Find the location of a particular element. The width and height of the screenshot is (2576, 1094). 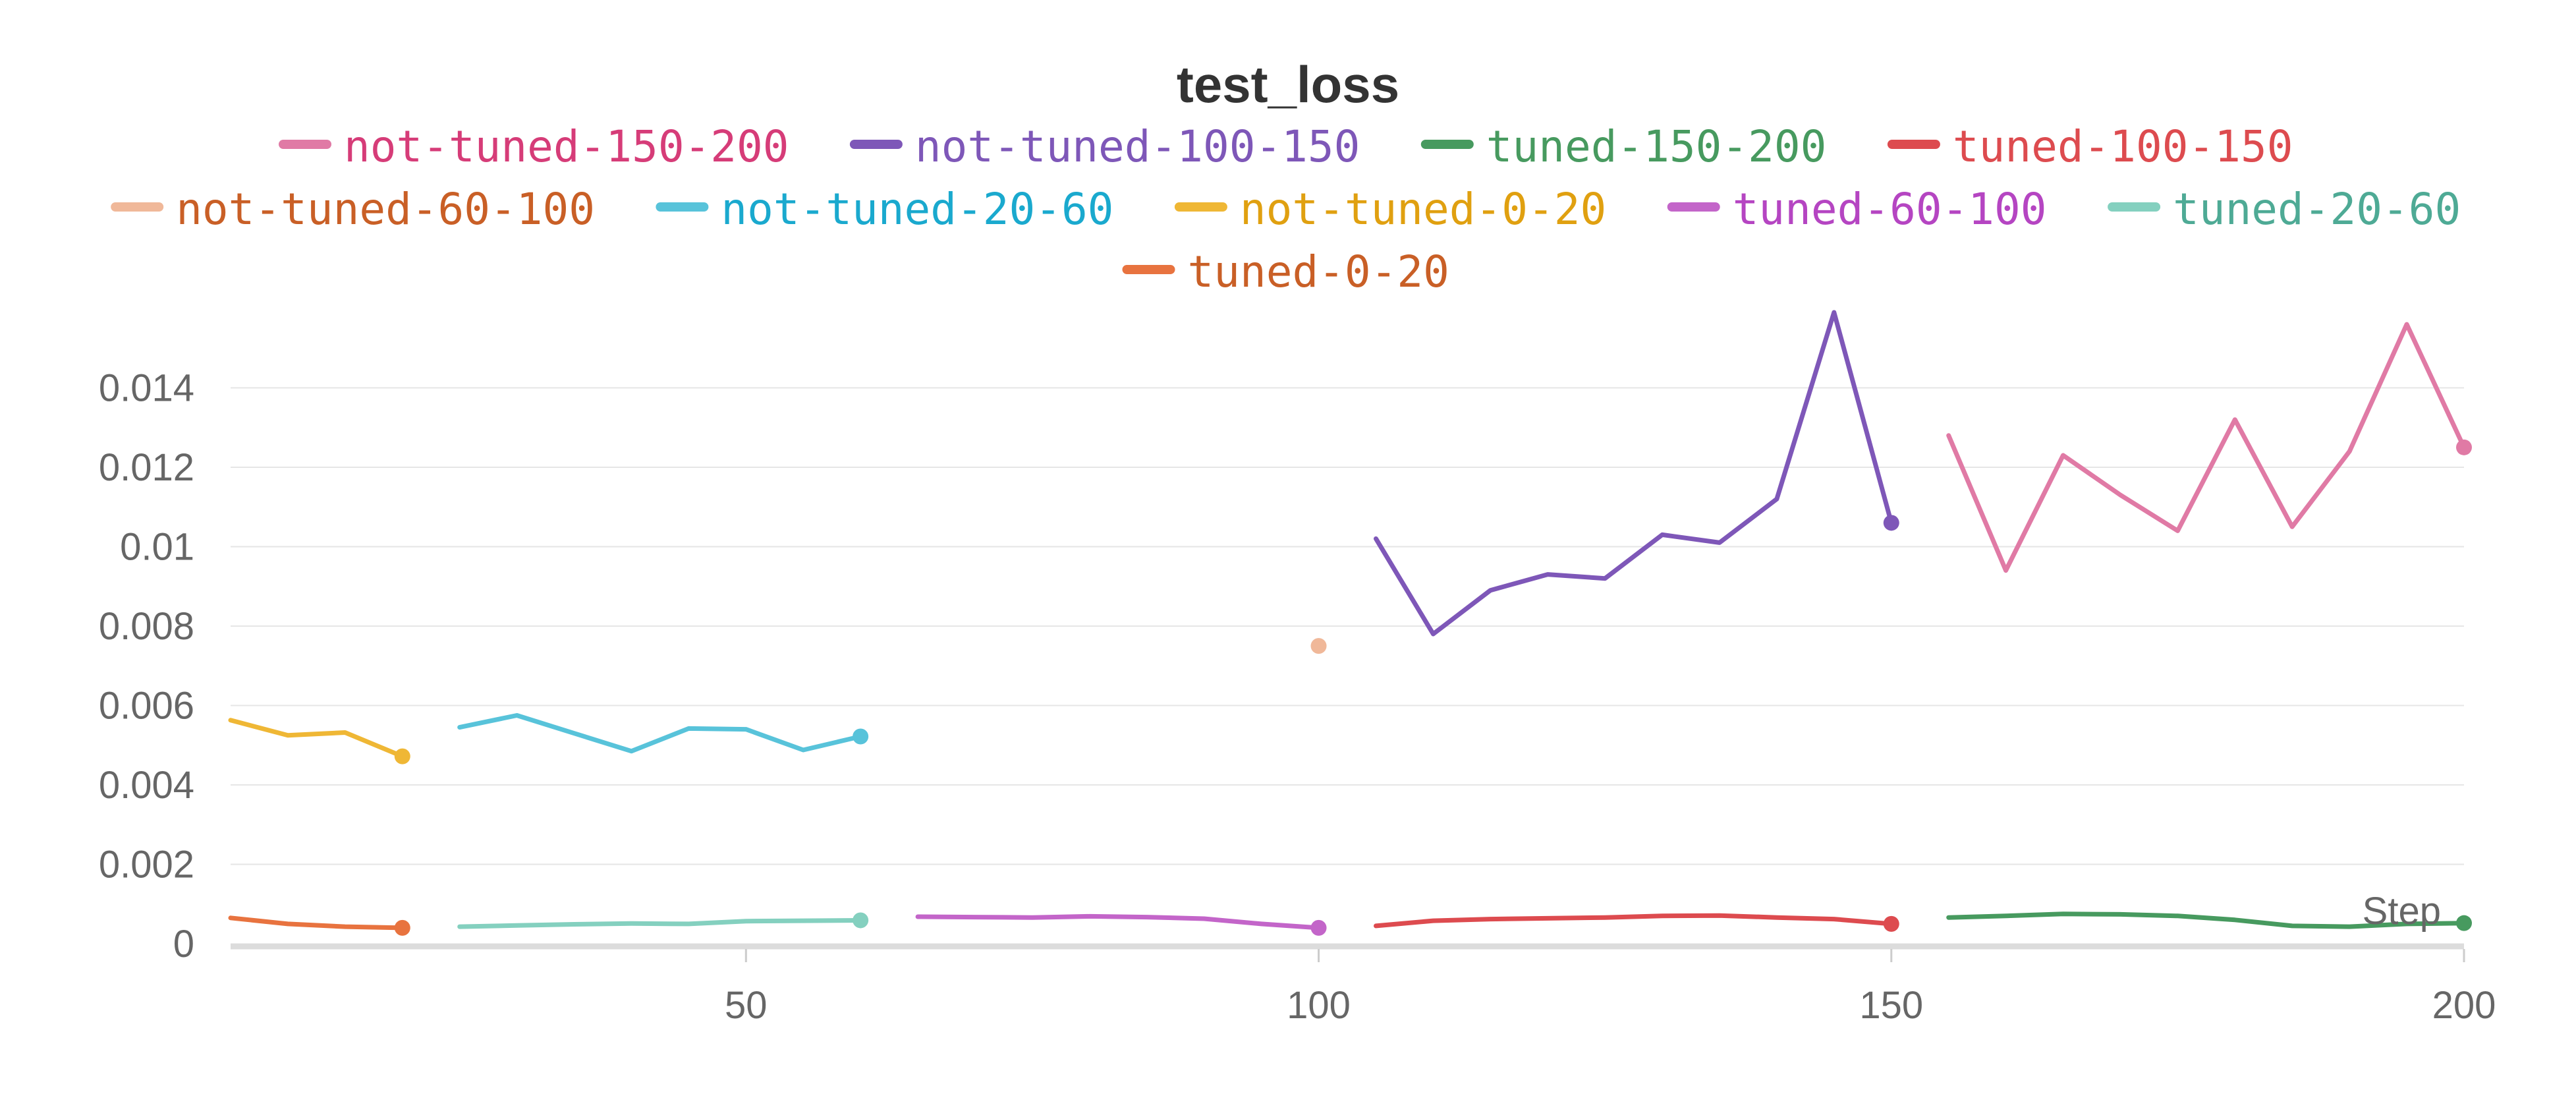

legend-item-tuned-20-60: tuned-20-60 is located at coordinates (2284, 209).